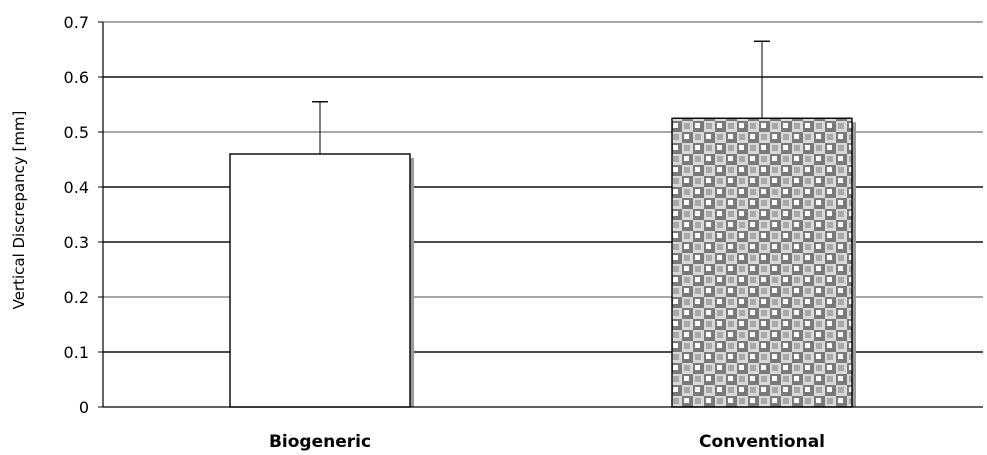 The height and width of the screenshot is (455, 987). I want to click on y-tick-label: 0, so click(84, 407).